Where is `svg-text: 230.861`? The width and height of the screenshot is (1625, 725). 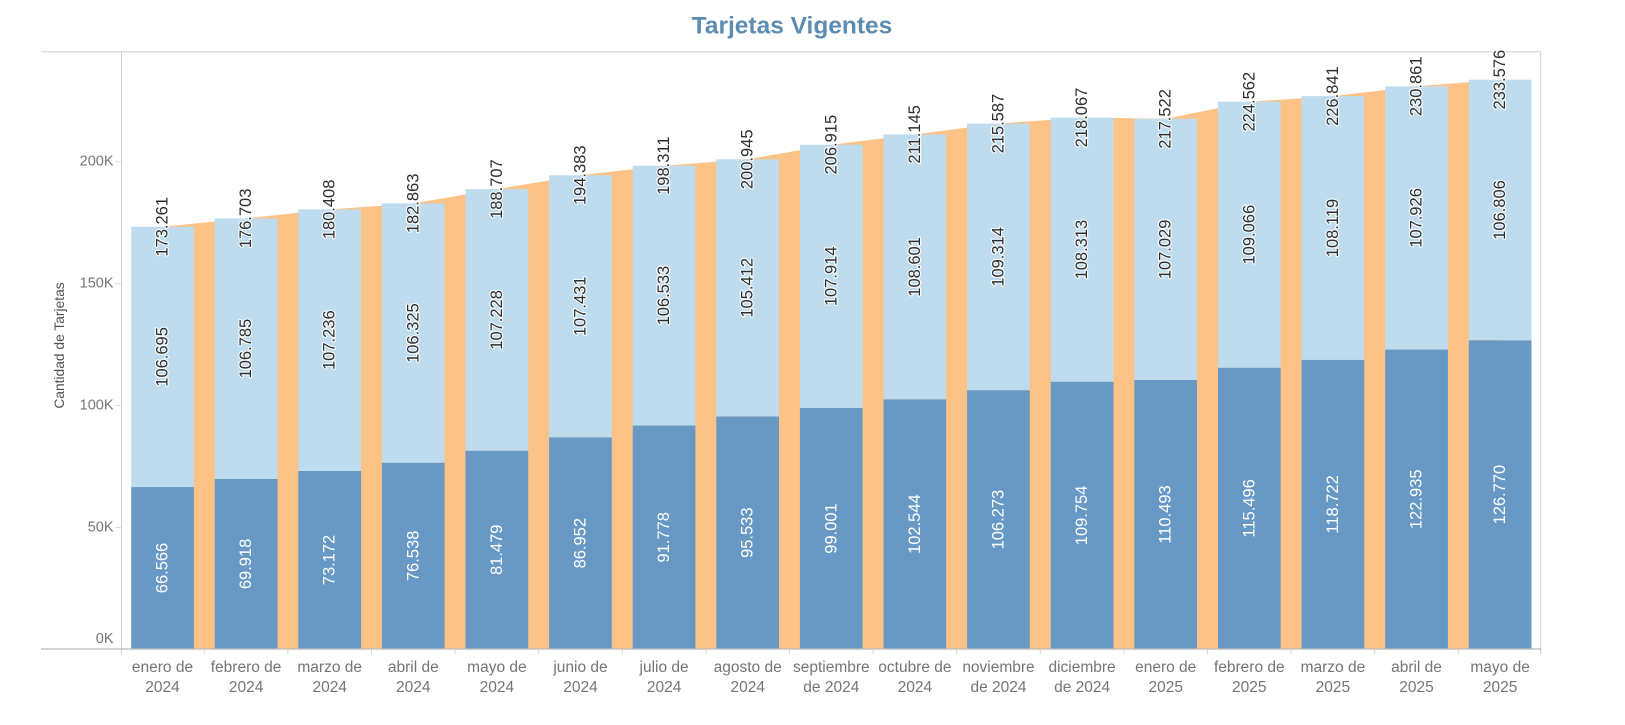
svg-text: 230.861 is located at coordinates (1417, 86).